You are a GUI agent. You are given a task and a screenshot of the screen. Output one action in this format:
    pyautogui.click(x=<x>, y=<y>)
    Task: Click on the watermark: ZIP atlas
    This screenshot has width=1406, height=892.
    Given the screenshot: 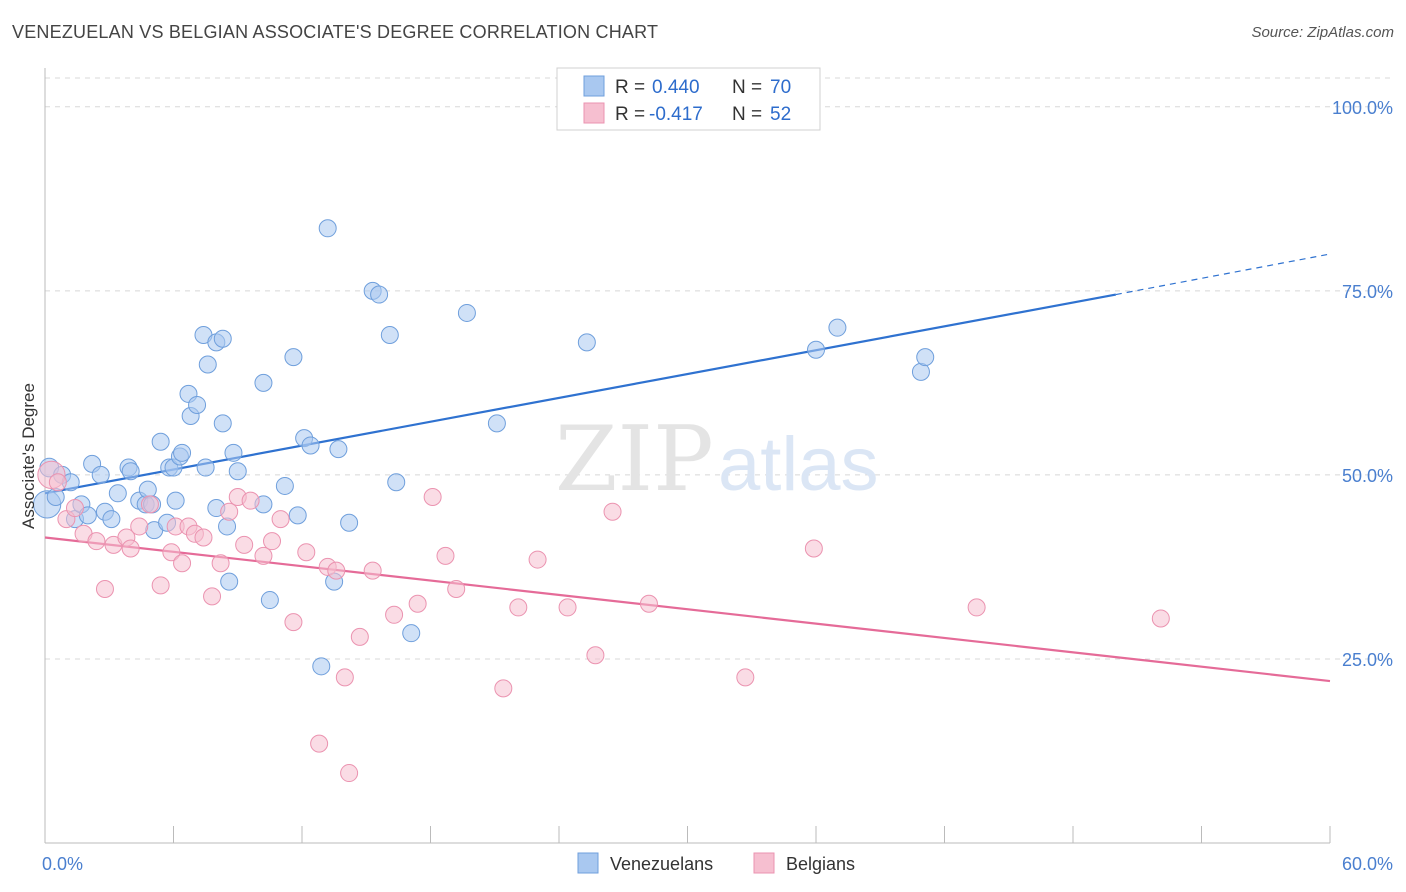 What is the action you would take?
    pyautogui.click(x=717, y=459)
    